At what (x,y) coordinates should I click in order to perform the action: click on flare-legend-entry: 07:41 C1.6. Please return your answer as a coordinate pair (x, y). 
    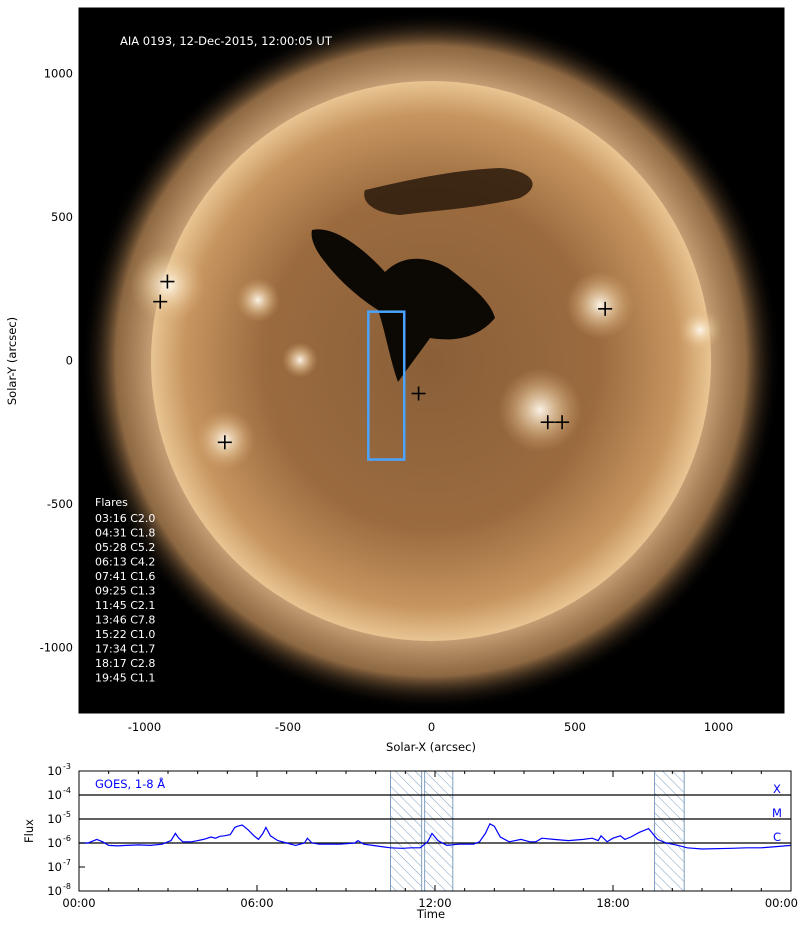
    Looking at the image, I should click on (125, 576).